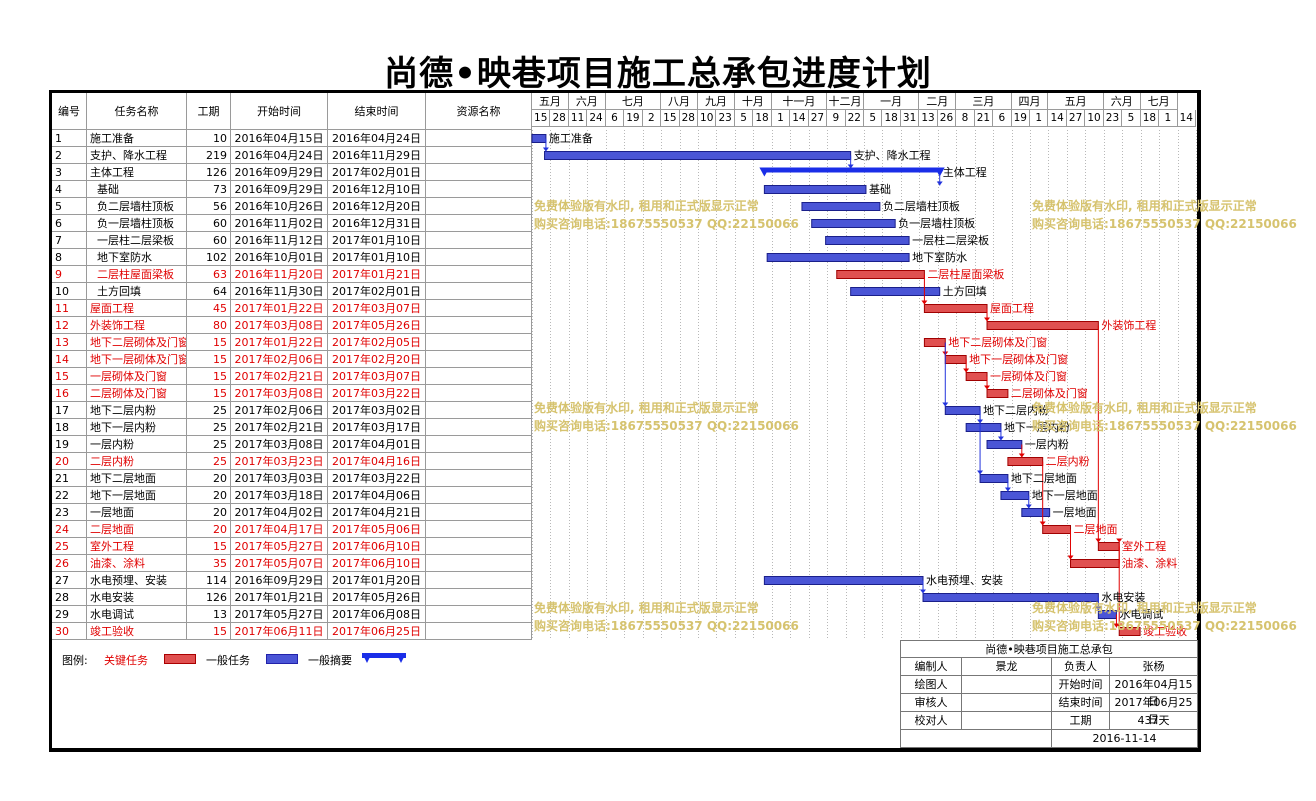 This screenshot has height=801, width=1316. Describe the element at coordinates (1081, 721) in the screenshot. I see `tb-duration-label: 工期` at that location.